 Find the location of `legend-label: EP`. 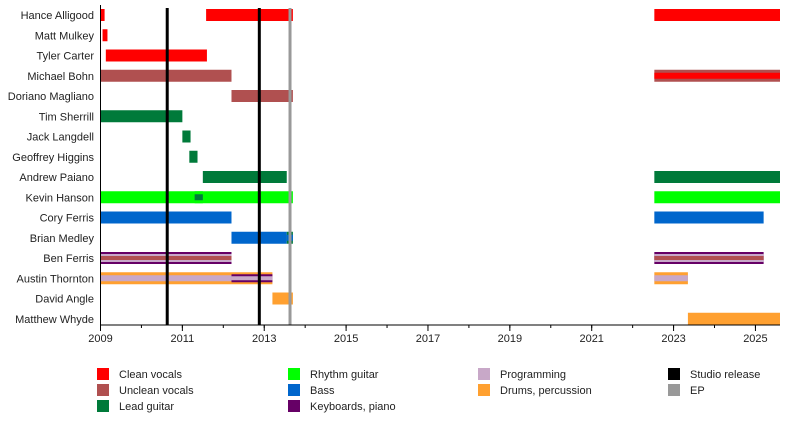

legend-label: EP is located at coordinates (697, 391).